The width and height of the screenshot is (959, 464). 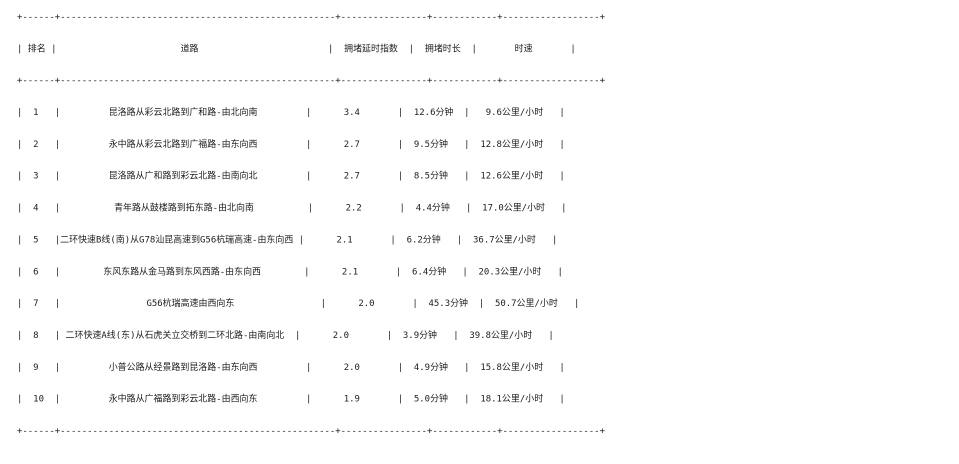 What do you see at coordinates (296, 48) in the screenshot?
I see `table-header-row: | 排名 | 道路 | 拥堵延时指数 | 拥堵时长 | 时速 |` at bounding box center [296, 48].